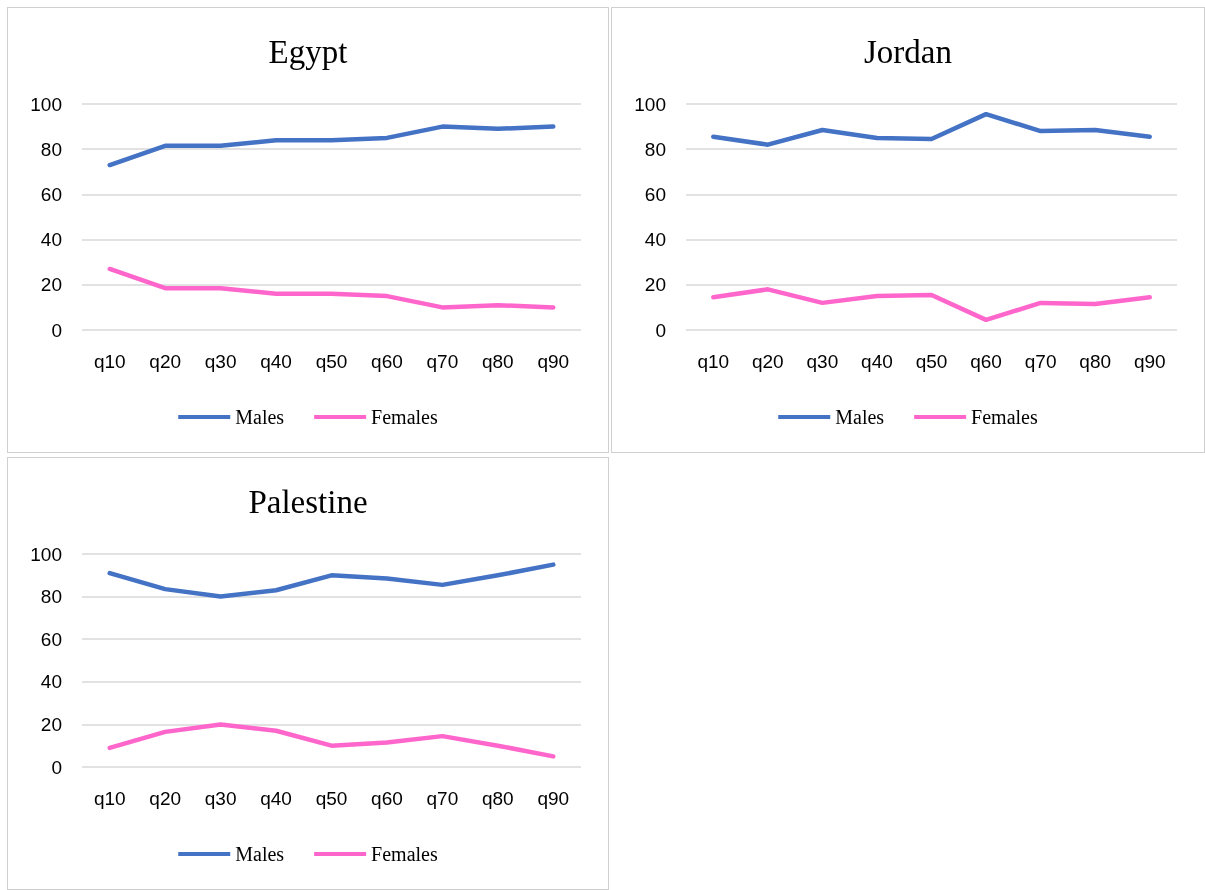 This screenshot has height=890, width=1205. Describe the element at coordinates (308, 501) in the screenshot. I see `chart-title: Palestine` at that location.